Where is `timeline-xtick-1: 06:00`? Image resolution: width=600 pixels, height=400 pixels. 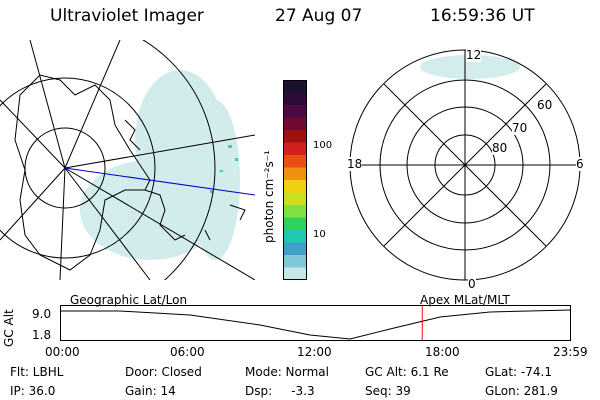 timeline-xtick-1: 06:00 is located at coordinates (187, 352).